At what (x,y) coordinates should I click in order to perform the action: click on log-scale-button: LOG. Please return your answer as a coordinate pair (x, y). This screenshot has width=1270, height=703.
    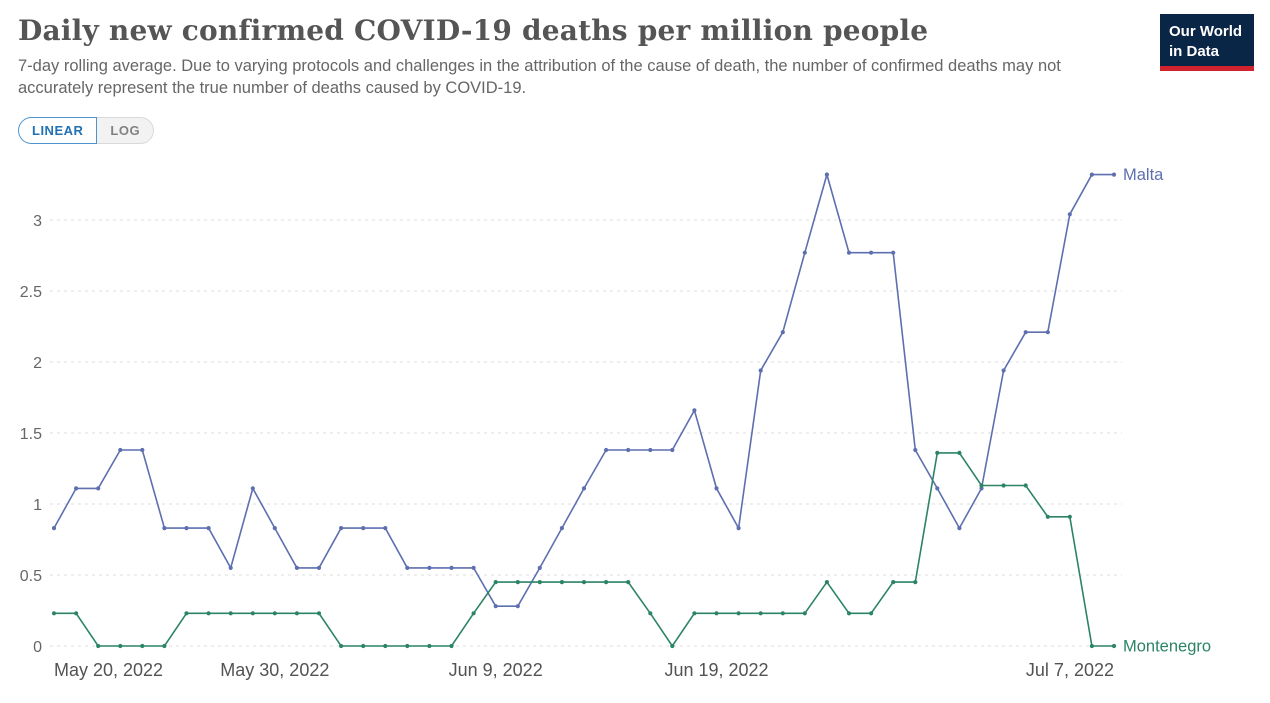
    Looking at the image, I should click on (126, 131).